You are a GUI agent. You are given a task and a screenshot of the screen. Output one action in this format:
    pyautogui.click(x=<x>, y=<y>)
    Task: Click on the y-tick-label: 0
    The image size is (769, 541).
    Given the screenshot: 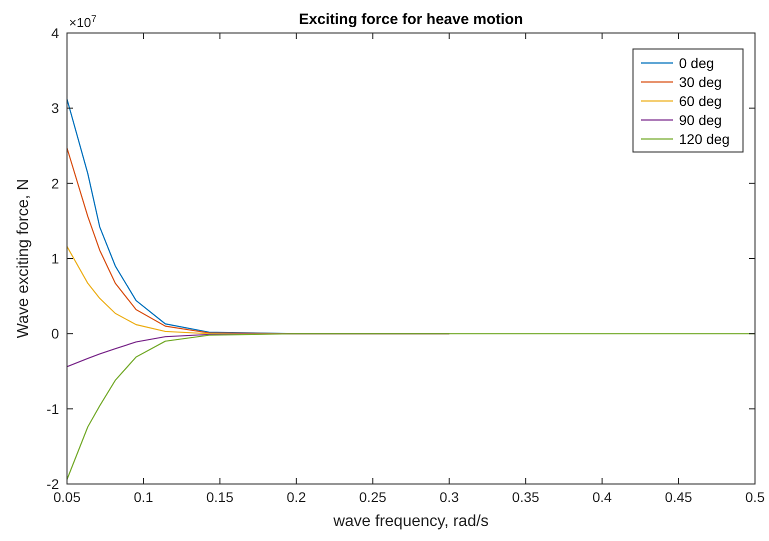 What is the action you would take?
    pyautogui.click(x=55, y=334)
    